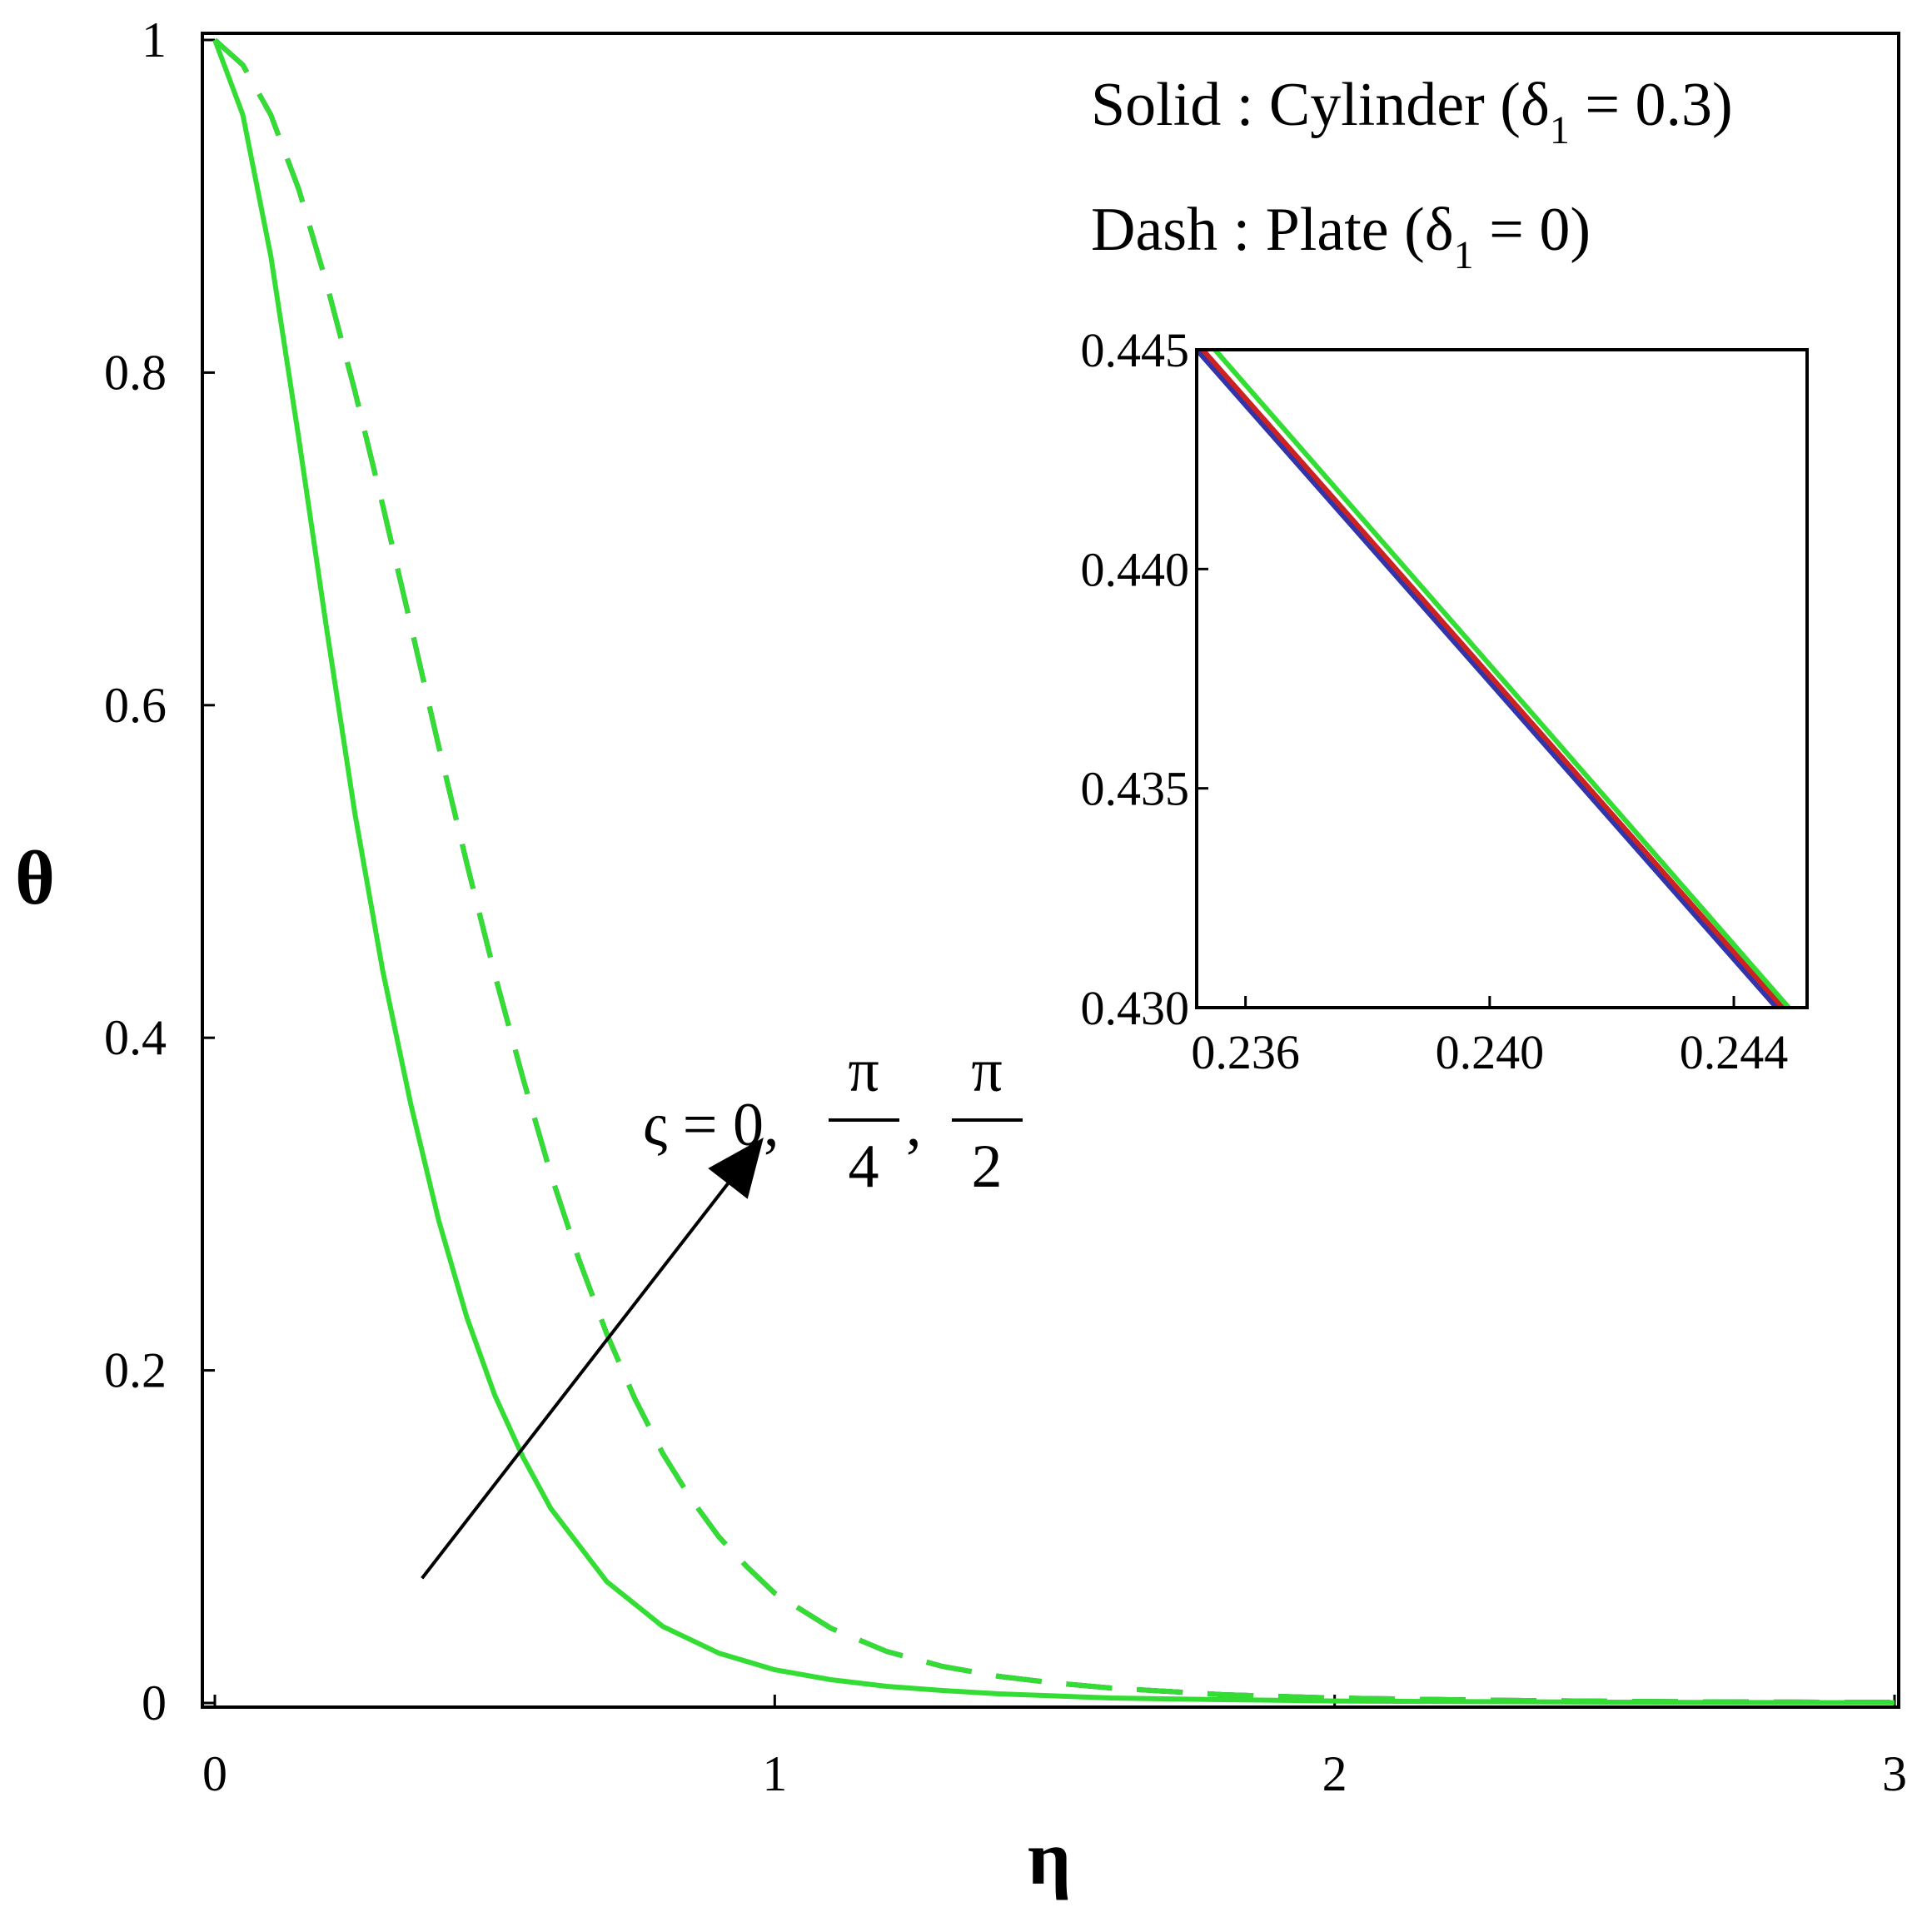 The height and width of the screenshot is (1922, 1932). I want to click on inset-series, so click(1494, 679).